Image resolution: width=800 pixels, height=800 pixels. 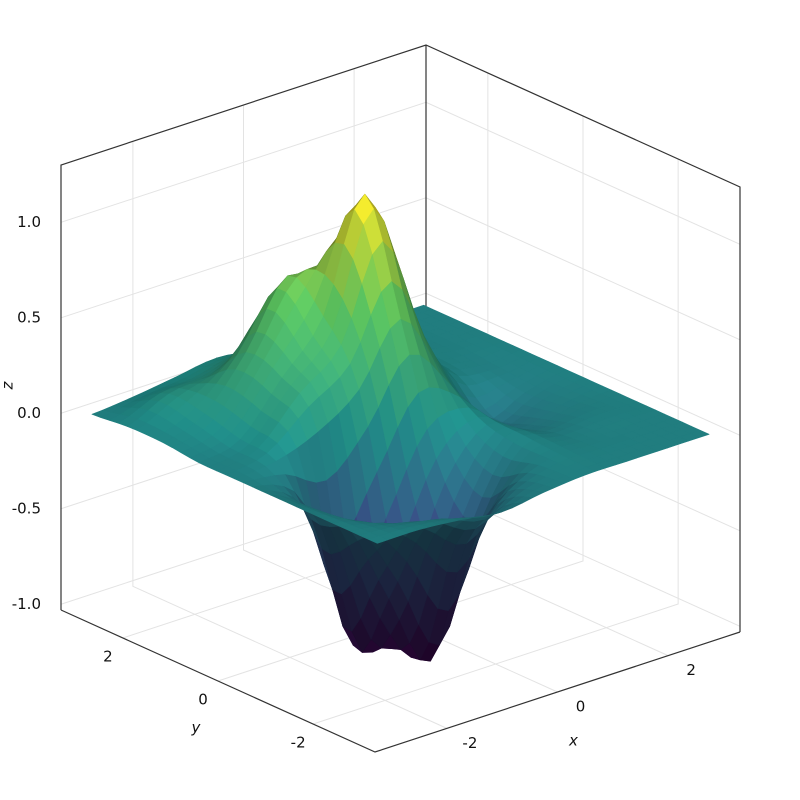 I want to click on y-tick-label: -2, so click(x=298, y=743).